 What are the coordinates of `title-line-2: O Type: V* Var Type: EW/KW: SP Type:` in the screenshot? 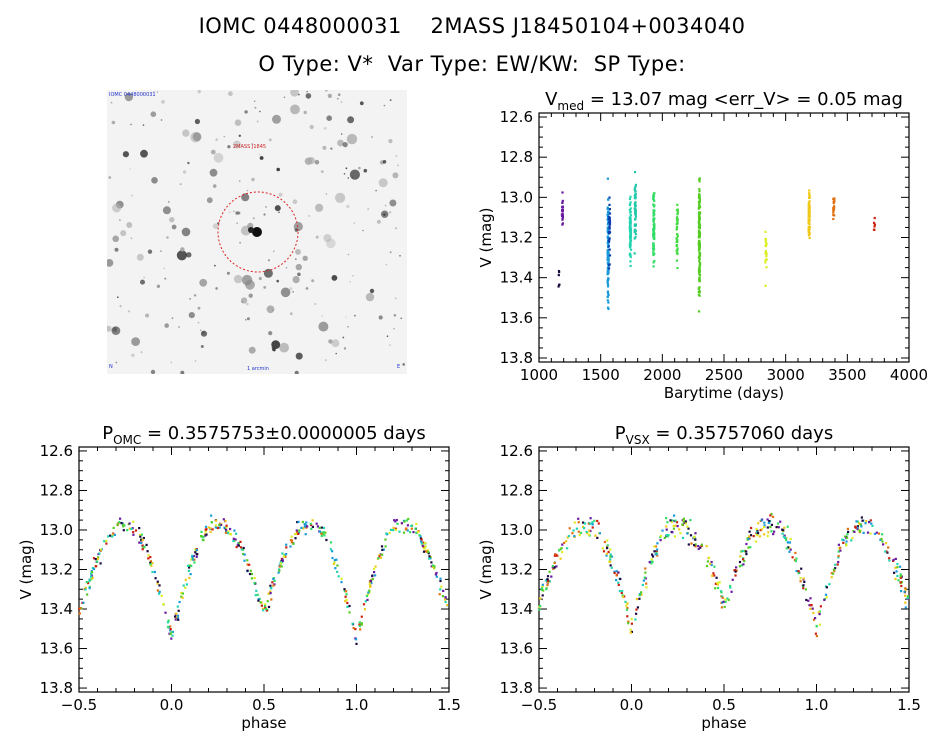 It's located at (472, 64).